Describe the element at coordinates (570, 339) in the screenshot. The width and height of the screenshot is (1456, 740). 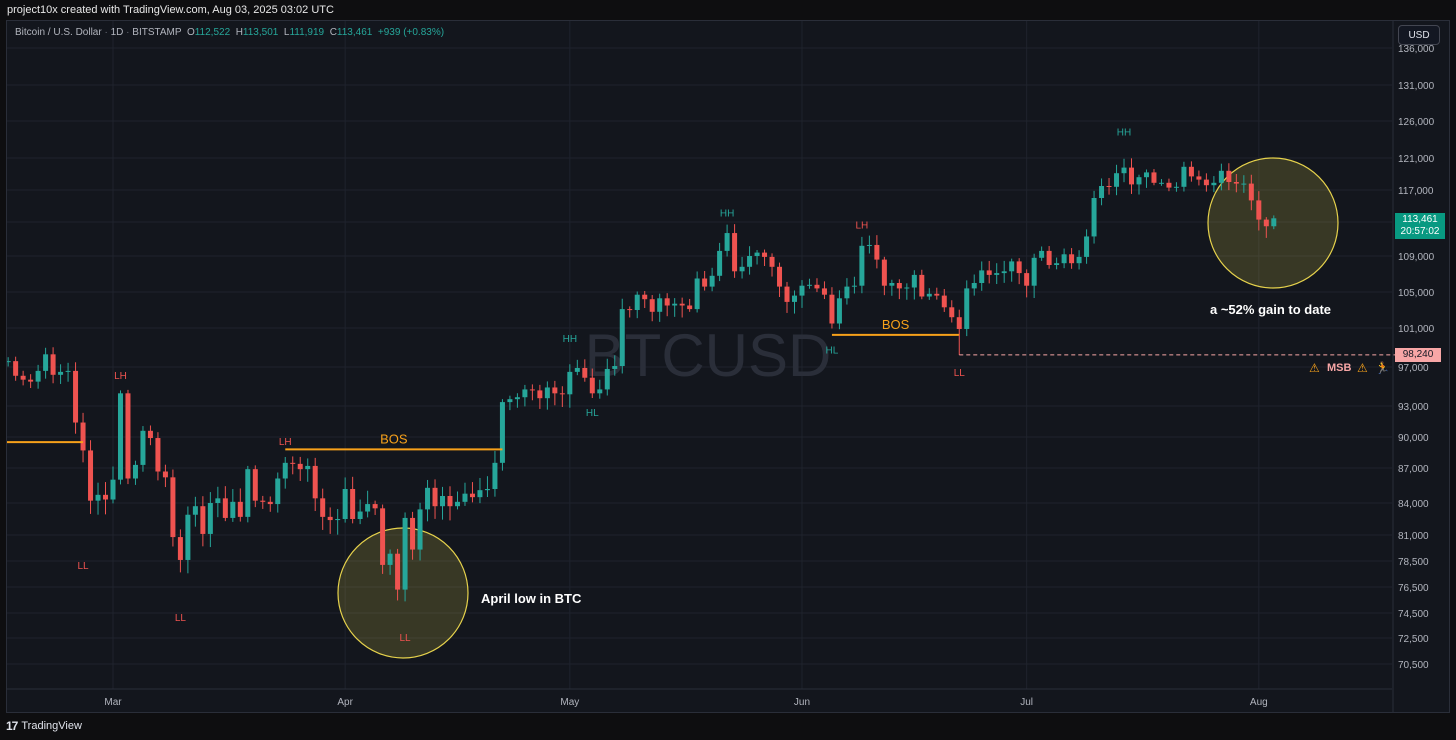
I see `structure-label: HH` at that location.